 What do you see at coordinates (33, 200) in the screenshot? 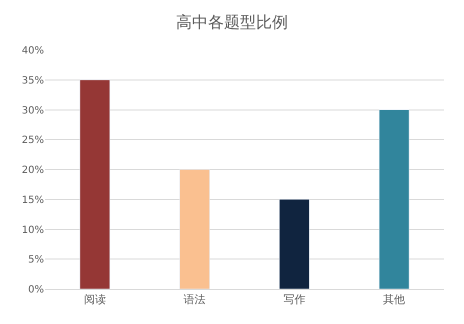
I see `y-tick-label: 15%` at bounding box center [33, 200].